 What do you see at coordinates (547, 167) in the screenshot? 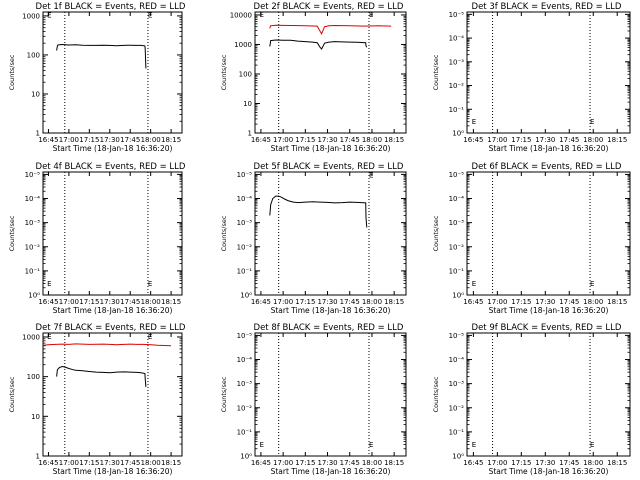
I see `panel-title: Det 6f BLACK = Events, RED = LLD` at bounding box center [547, 167].